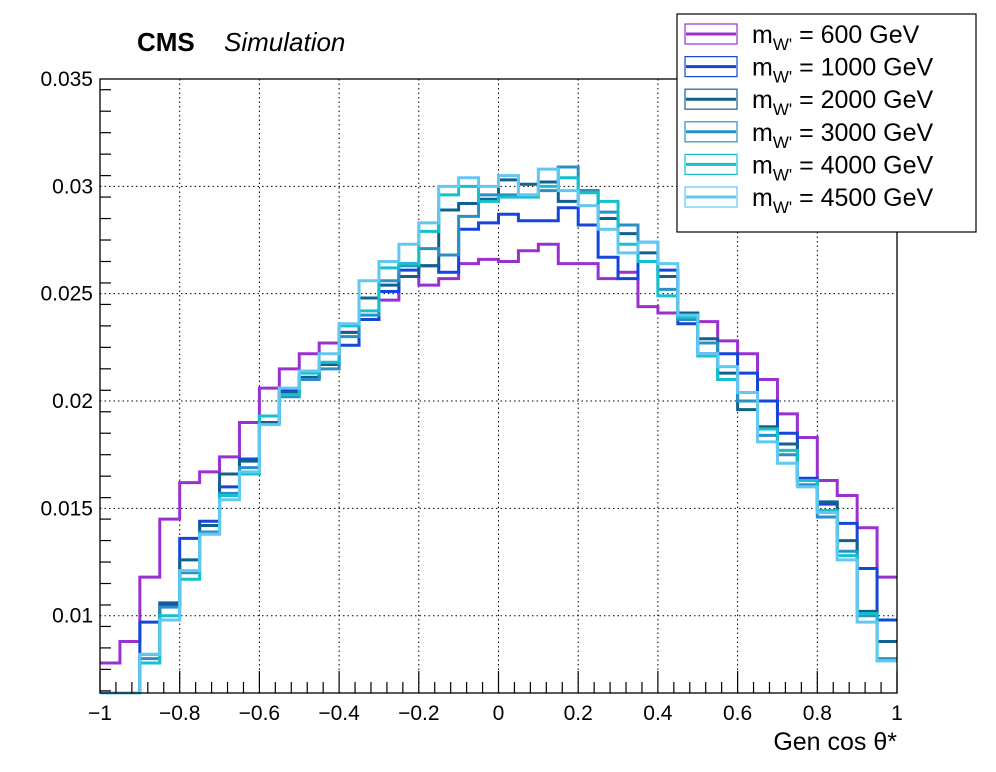  What do you see at coordinates (166, 42) in the screenshot?
I see `cms-label: CMS` at bounding box center [166, 42].